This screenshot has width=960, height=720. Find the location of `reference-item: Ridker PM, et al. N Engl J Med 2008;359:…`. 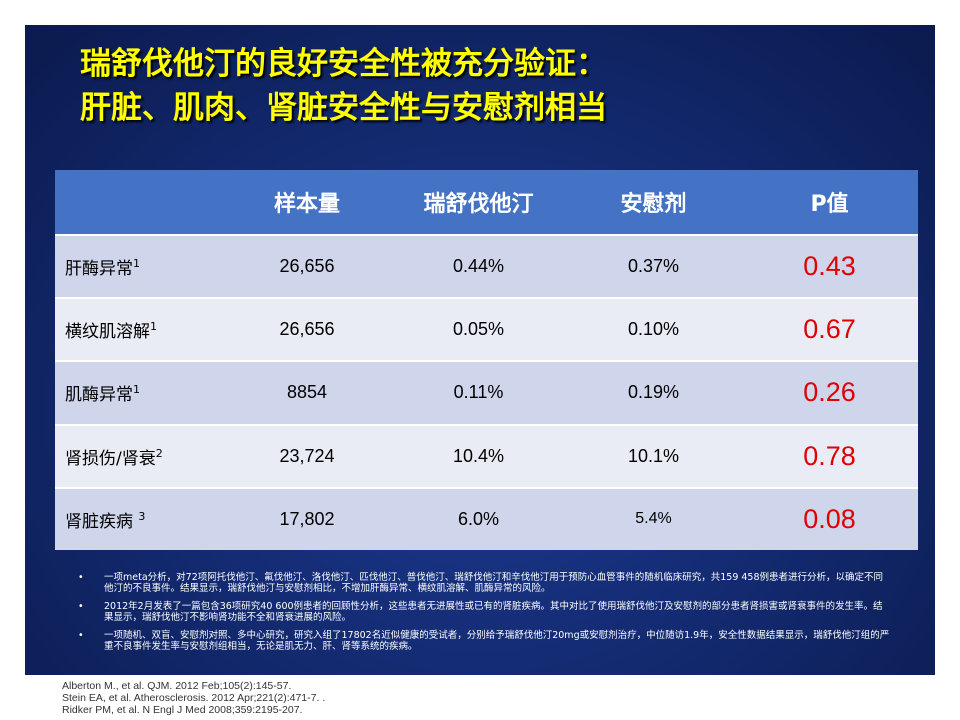

reference-item: Ridker PM, et al. N Engl J Med 2008;359:… is located at coordinates (182, 710).